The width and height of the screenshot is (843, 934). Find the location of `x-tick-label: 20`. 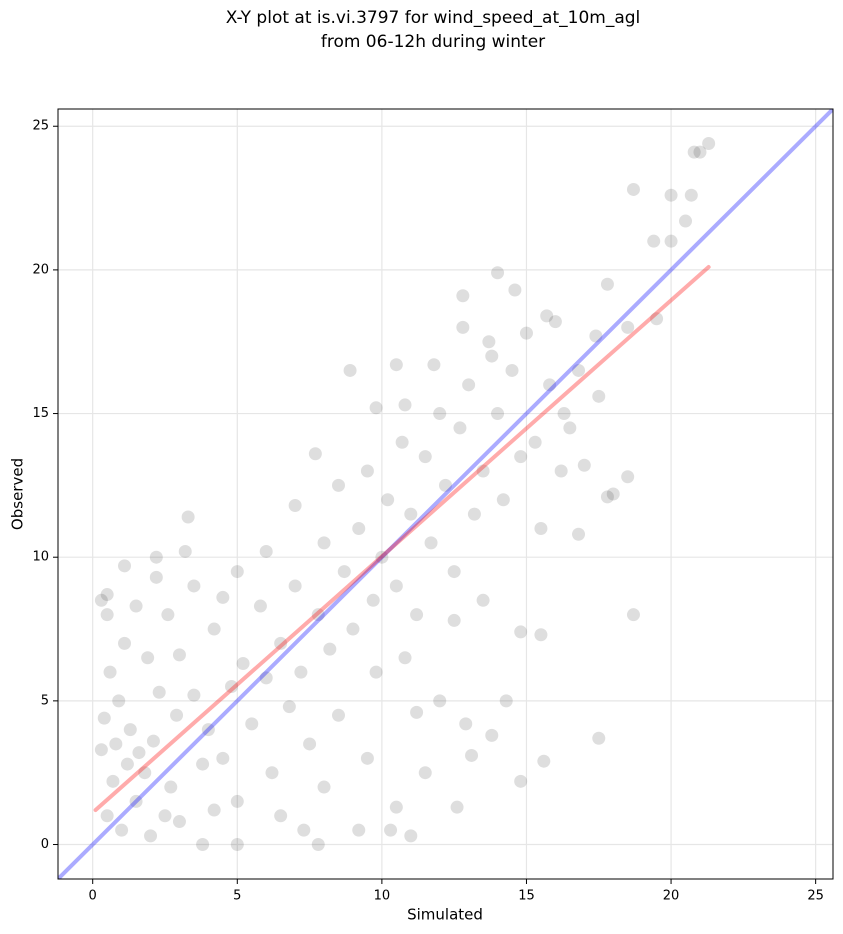

x-tick-label: 20 is located at coordinates (671, 896).